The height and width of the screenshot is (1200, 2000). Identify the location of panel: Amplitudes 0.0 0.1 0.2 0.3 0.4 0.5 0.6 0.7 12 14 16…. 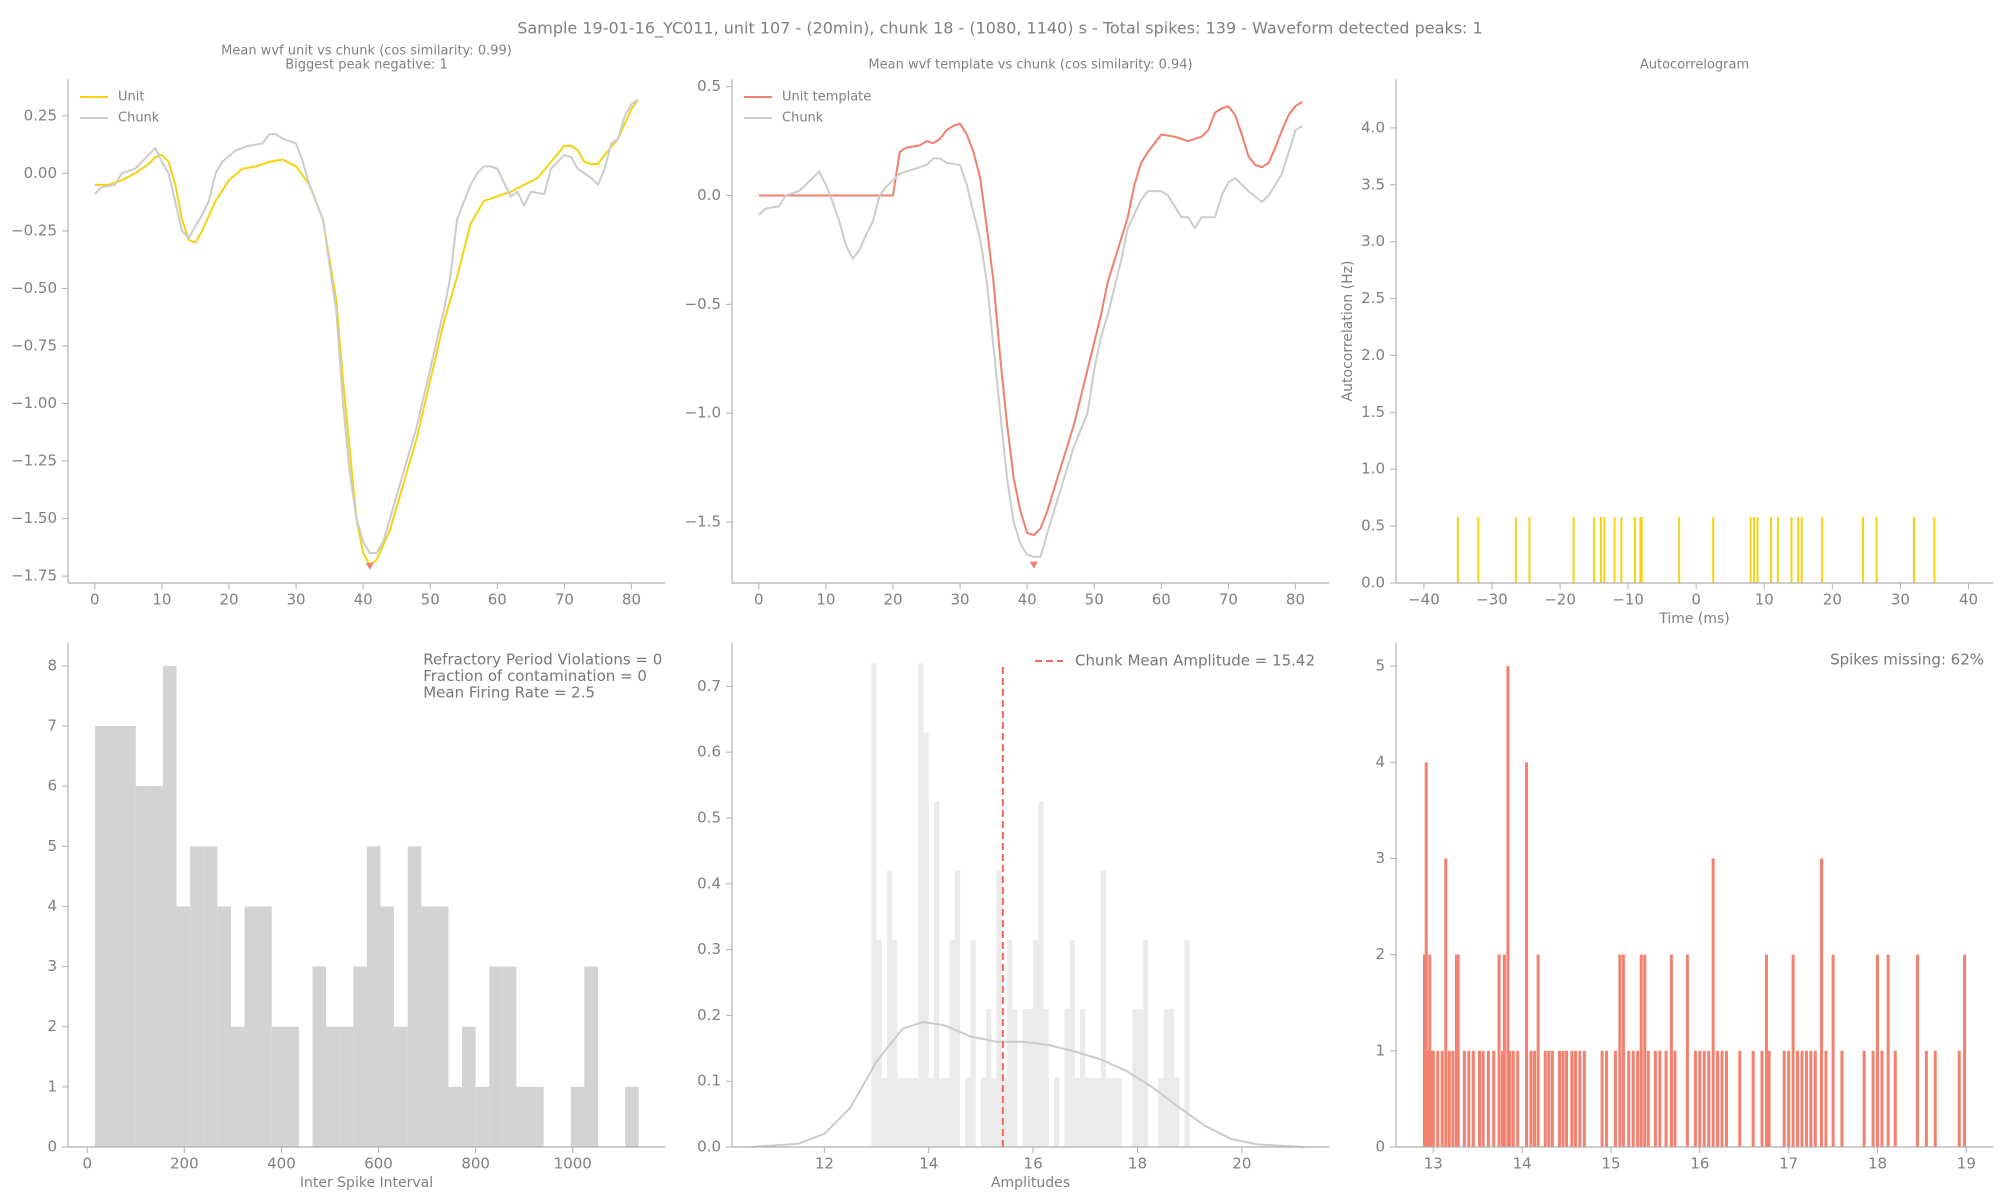
(1013, 917).